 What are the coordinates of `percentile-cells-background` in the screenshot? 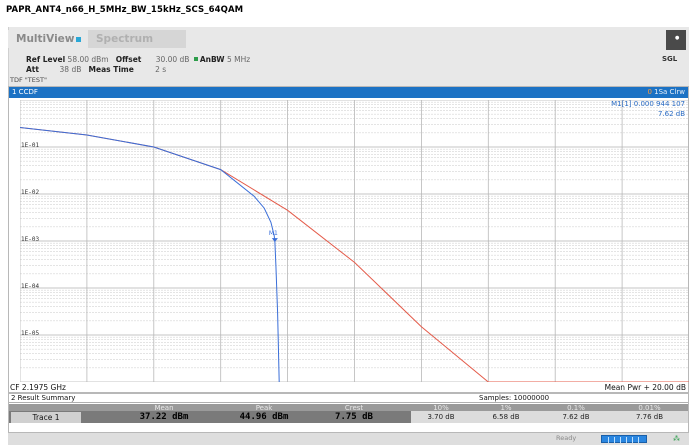 It's located at (549, 417).